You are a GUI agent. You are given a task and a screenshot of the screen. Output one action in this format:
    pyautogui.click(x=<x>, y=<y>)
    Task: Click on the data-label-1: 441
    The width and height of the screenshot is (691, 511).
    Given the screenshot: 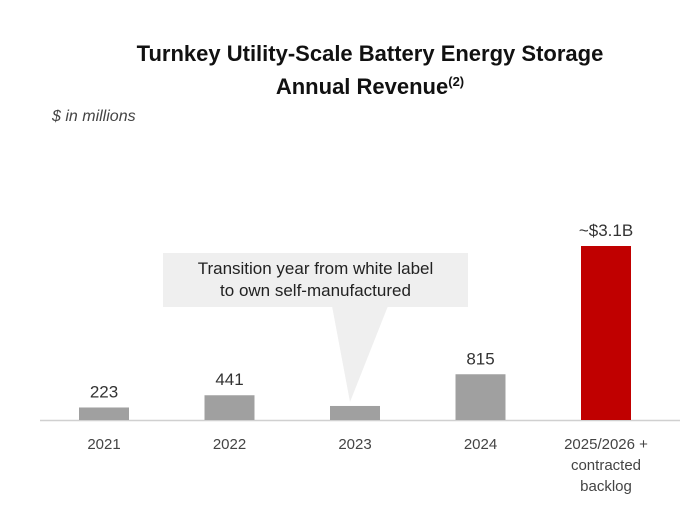 What is the action you would take?
    pyautogui.click(x=229, y=379)
    